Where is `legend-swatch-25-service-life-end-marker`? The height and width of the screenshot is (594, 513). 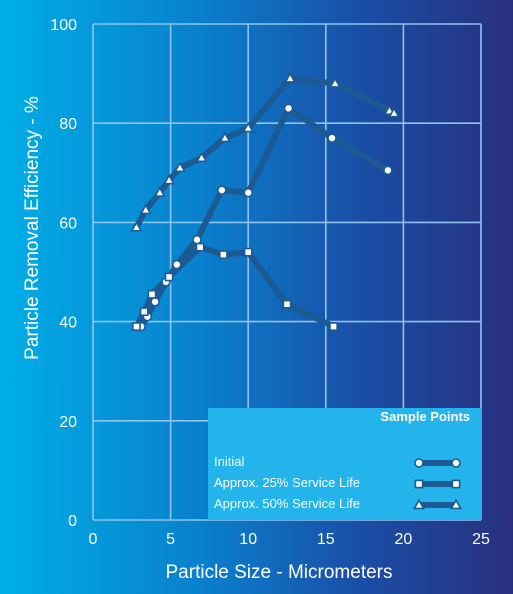 legend-swatch-25-service-life-end-marker is located at coordinates (456, 484).